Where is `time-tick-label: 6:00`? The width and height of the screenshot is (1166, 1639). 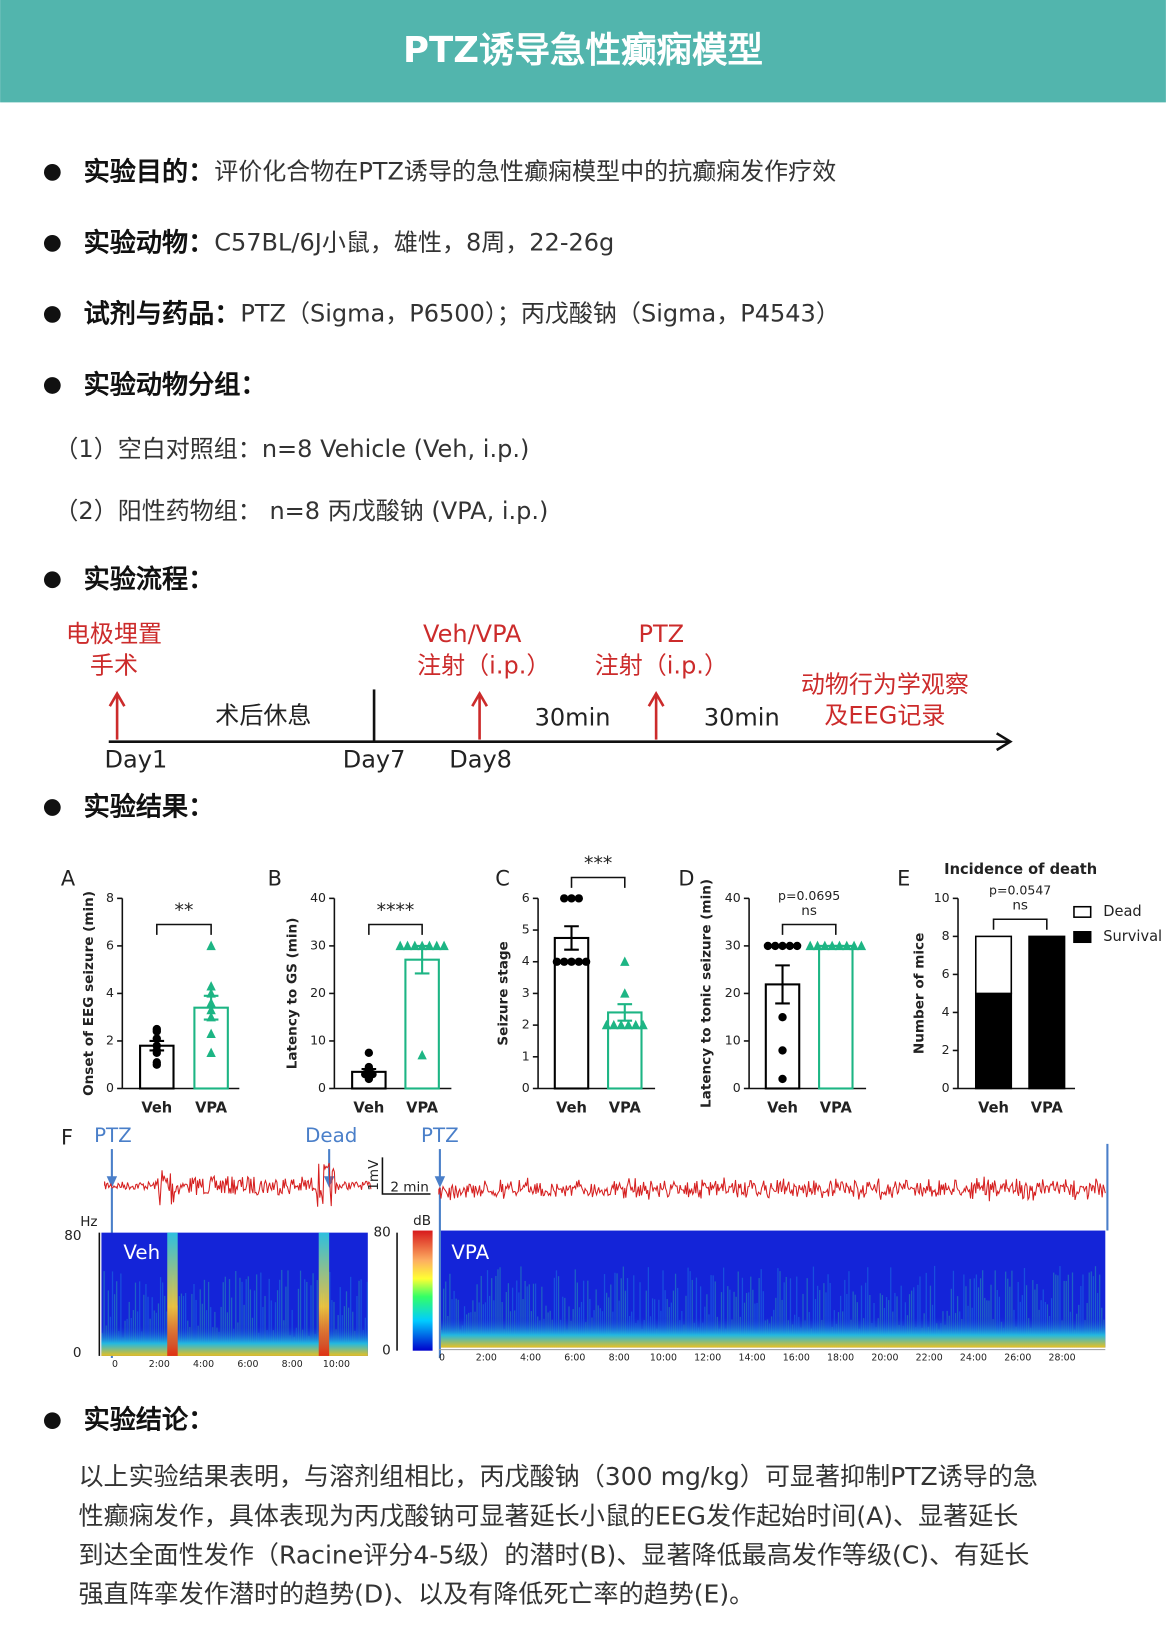
time-tick-label: 6:00 is located at coordinates (574, 1357).